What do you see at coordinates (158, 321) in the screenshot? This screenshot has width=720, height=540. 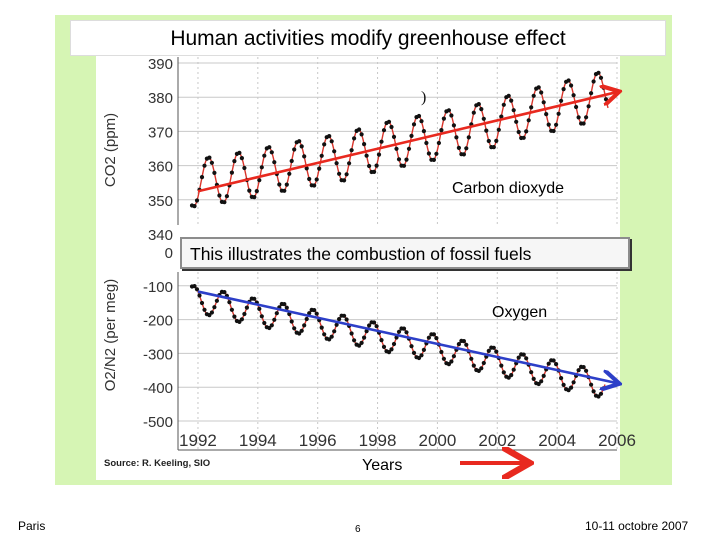 I see `o2-ytick-label: -200` at bounding box center [158, 321].